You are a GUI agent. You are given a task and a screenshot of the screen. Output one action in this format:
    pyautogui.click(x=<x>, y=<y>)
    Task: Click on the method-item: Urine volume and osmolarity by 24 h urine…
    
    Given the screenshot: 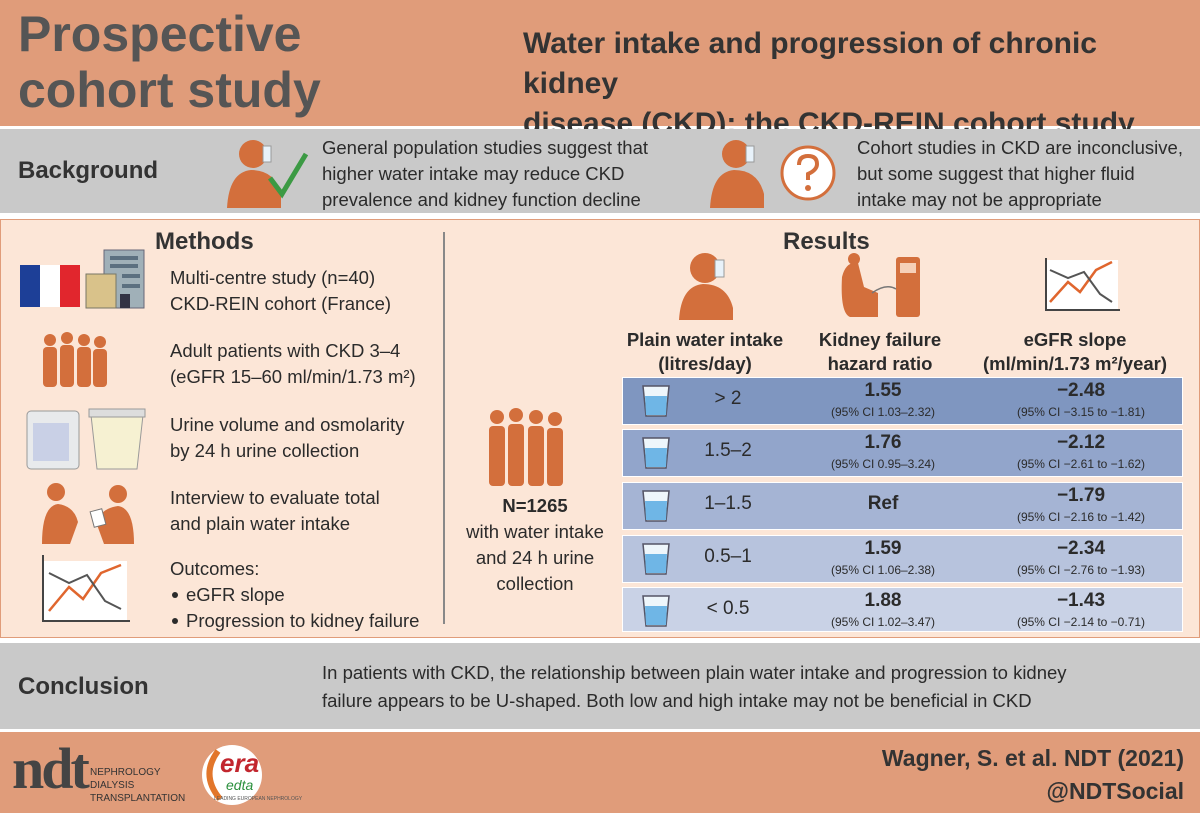 What is the action you would take?
    pyautogui.click(x=287, y=438)
    